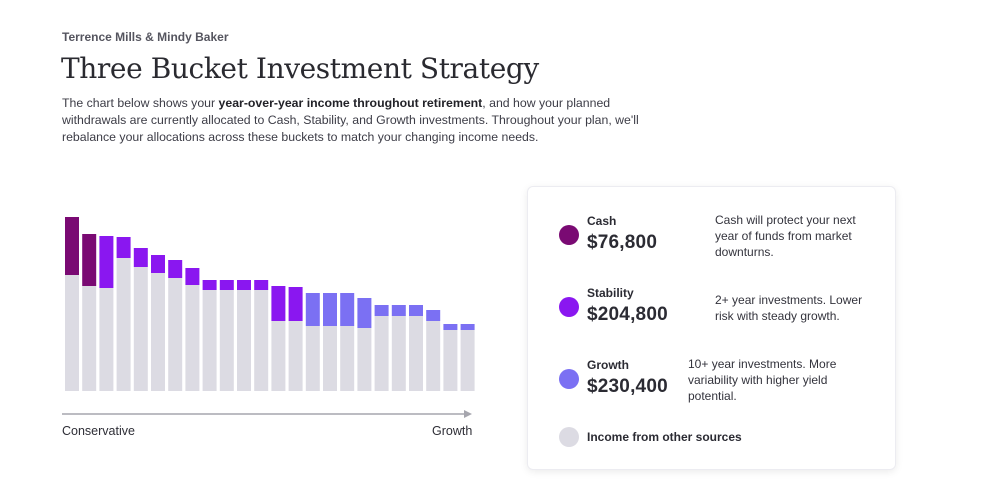  Describe the element at coordinates (295, 304) in the screenshot. I see `bar-14-stability-segment` at that location.